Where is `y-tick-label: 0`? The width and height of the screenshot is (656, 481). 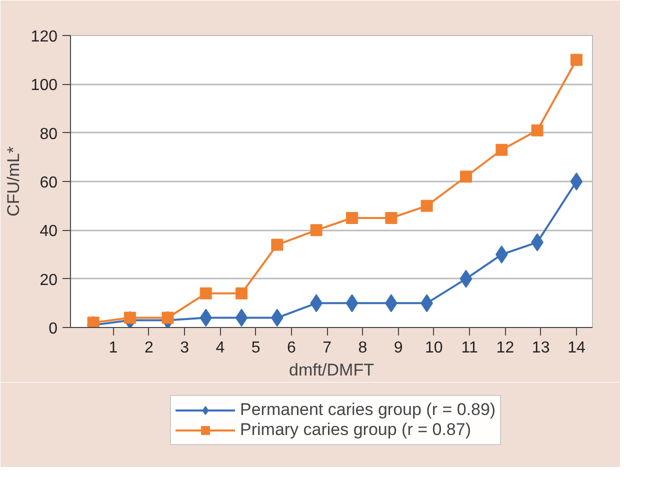 y-tick-label: 0 is located at coordinates (53, 329).